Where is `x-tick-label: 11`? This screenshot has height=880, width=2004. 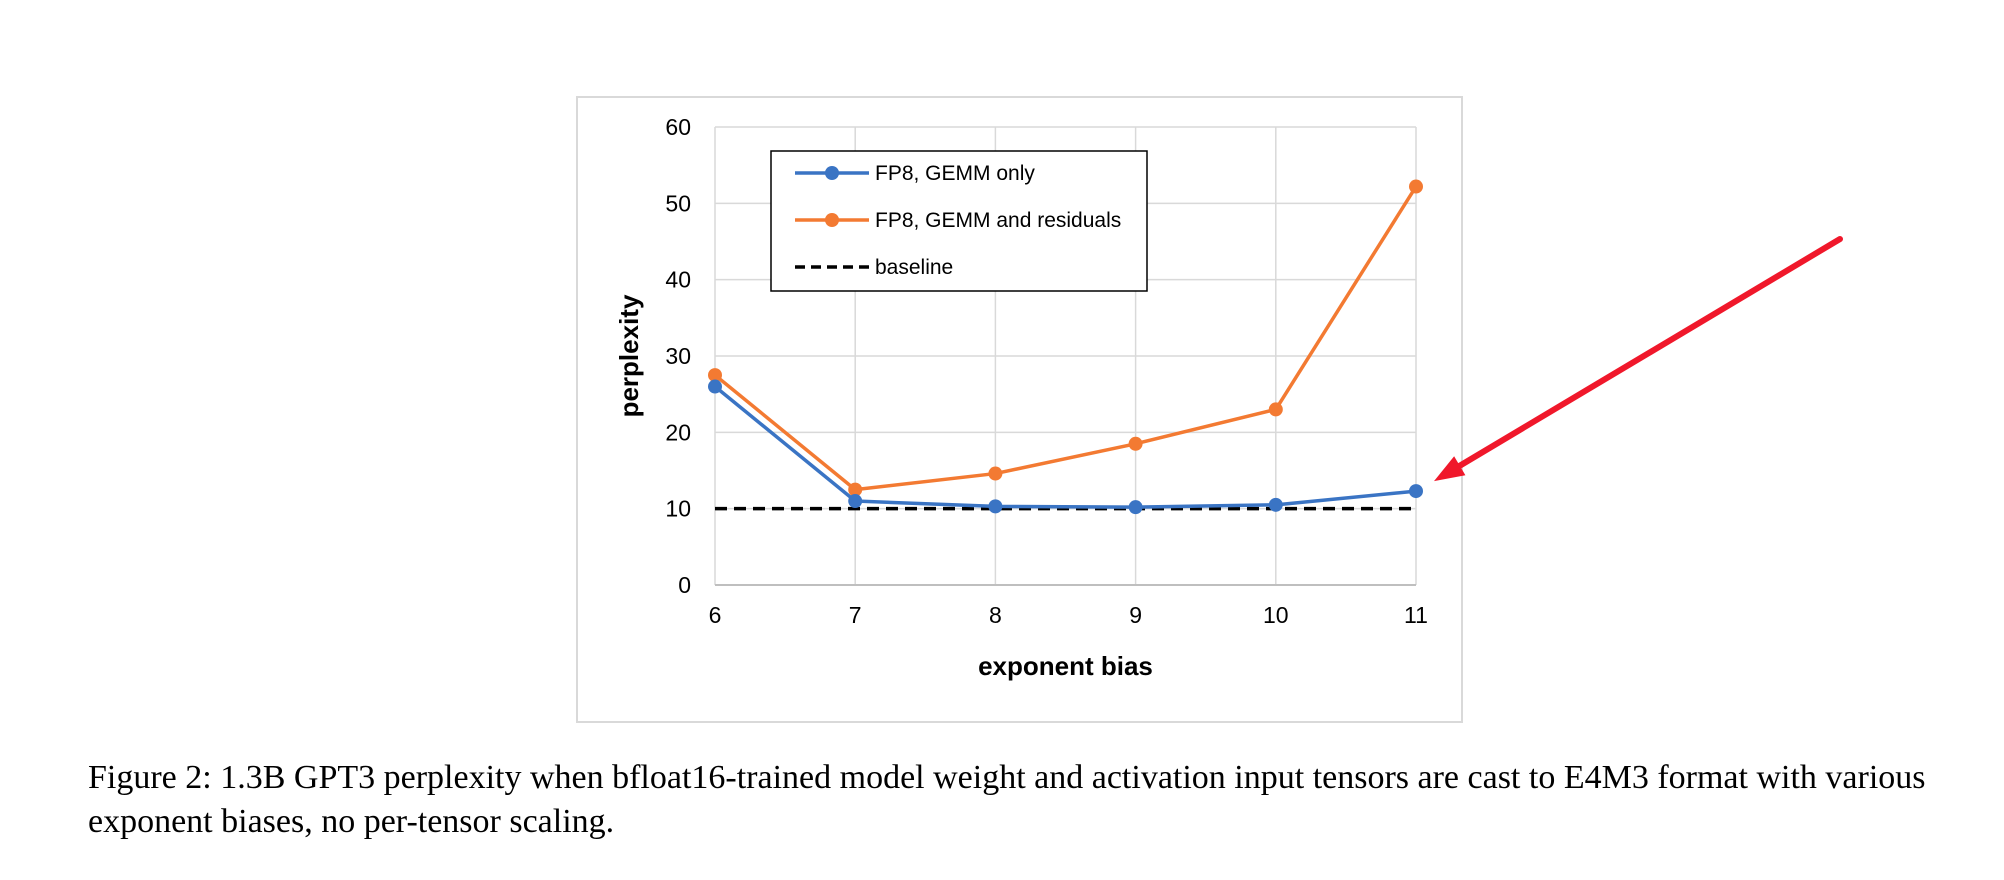
x-tick-label: 11 is located at coordinates (1416, 615).